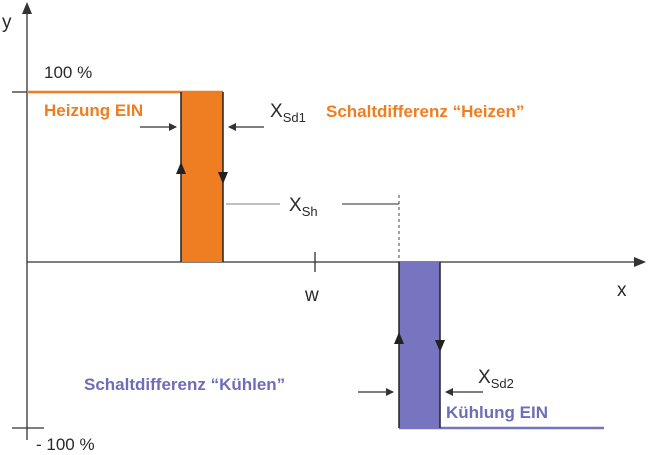 This screenshot has width=648, height=455. Describe the element at coordinates (425, 111) in the screenshot. I see `heating-diff-label: Schaltdifferenz “Heizen”` at that location.